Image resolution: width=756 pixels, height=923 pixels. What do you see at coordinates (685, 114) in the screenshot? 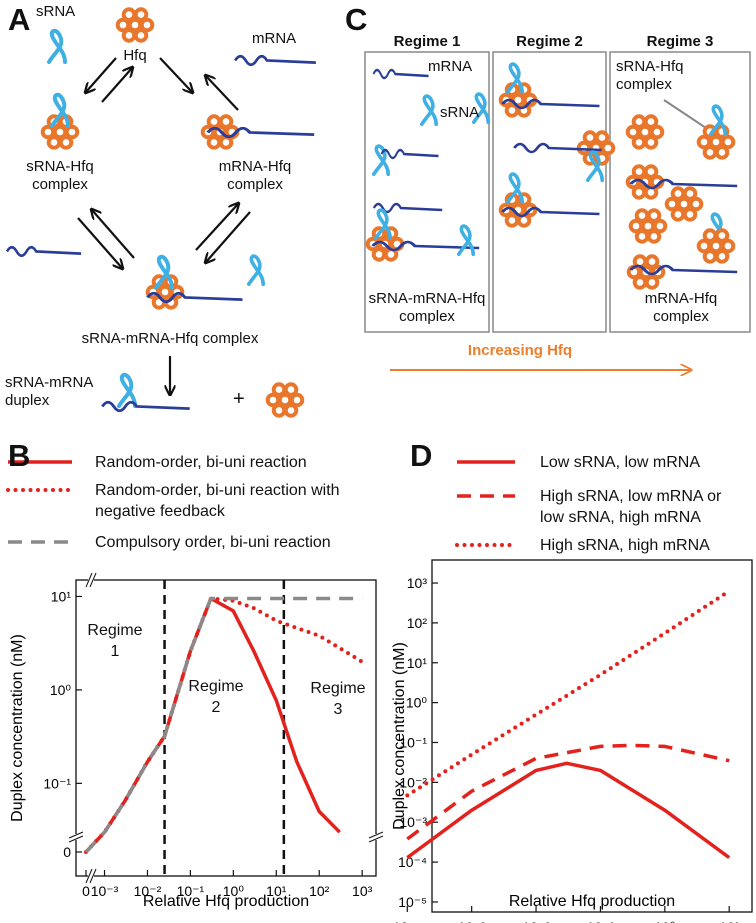
I see `pointer-line` at bounding box center [685, 114].